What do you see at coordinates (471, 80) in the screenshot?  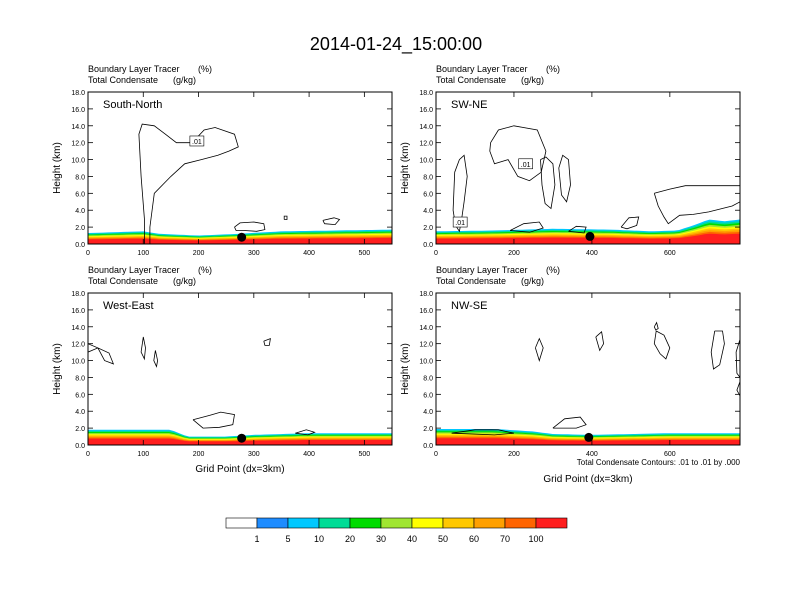 I see `subtitle-condensate: Total Condensate` at bounding box center [471, 80].